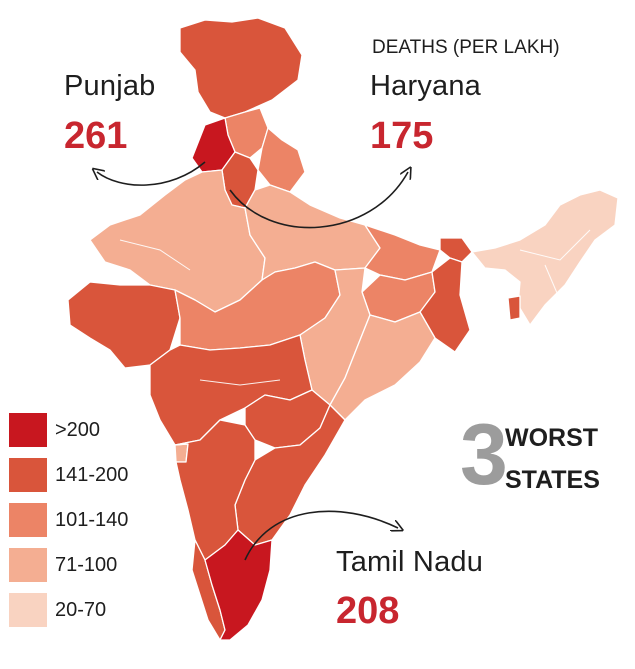  What do you see at coordinates (402, 252) in the screenshot?
I see `state-bihar` at bounding box center [402, 252].